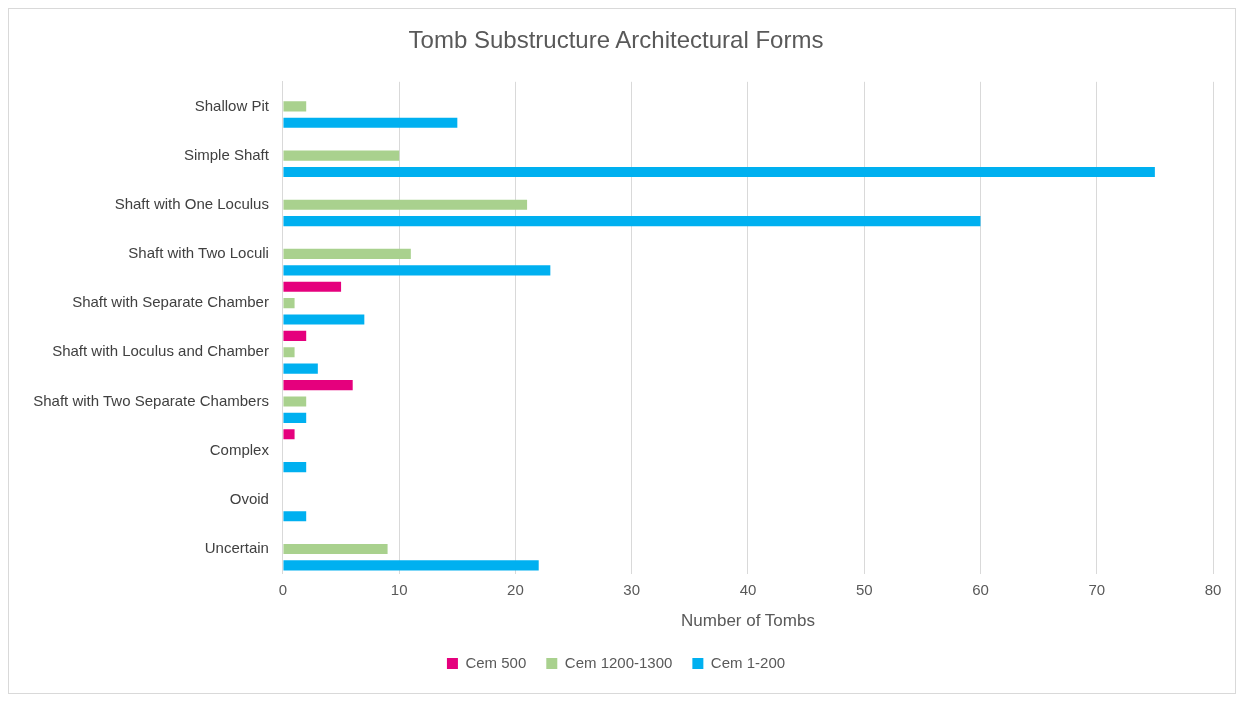  Describe the element at coordinates (226, 154) in the screenshot. I see `y-tick-label: Simple Shaft` at that location.